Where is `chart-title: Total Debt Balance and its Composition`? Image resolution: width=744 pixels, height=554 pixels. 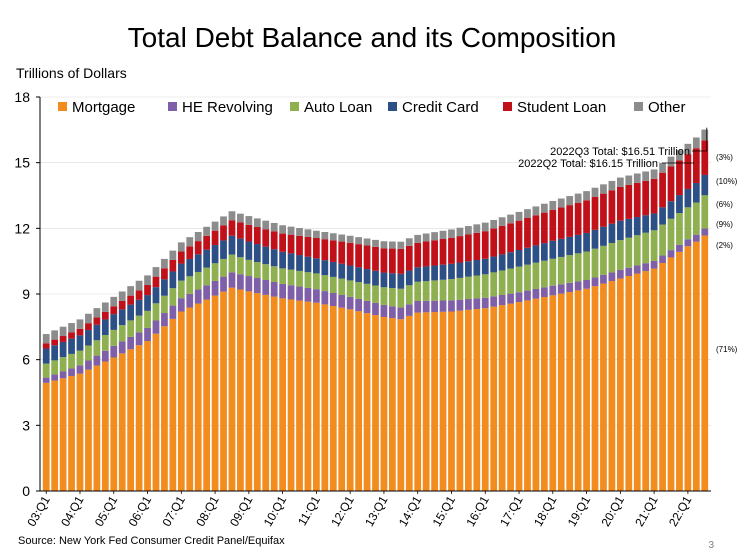
chart-title: Total Debt Balance and its Composition is located at coordinates (372, 37).